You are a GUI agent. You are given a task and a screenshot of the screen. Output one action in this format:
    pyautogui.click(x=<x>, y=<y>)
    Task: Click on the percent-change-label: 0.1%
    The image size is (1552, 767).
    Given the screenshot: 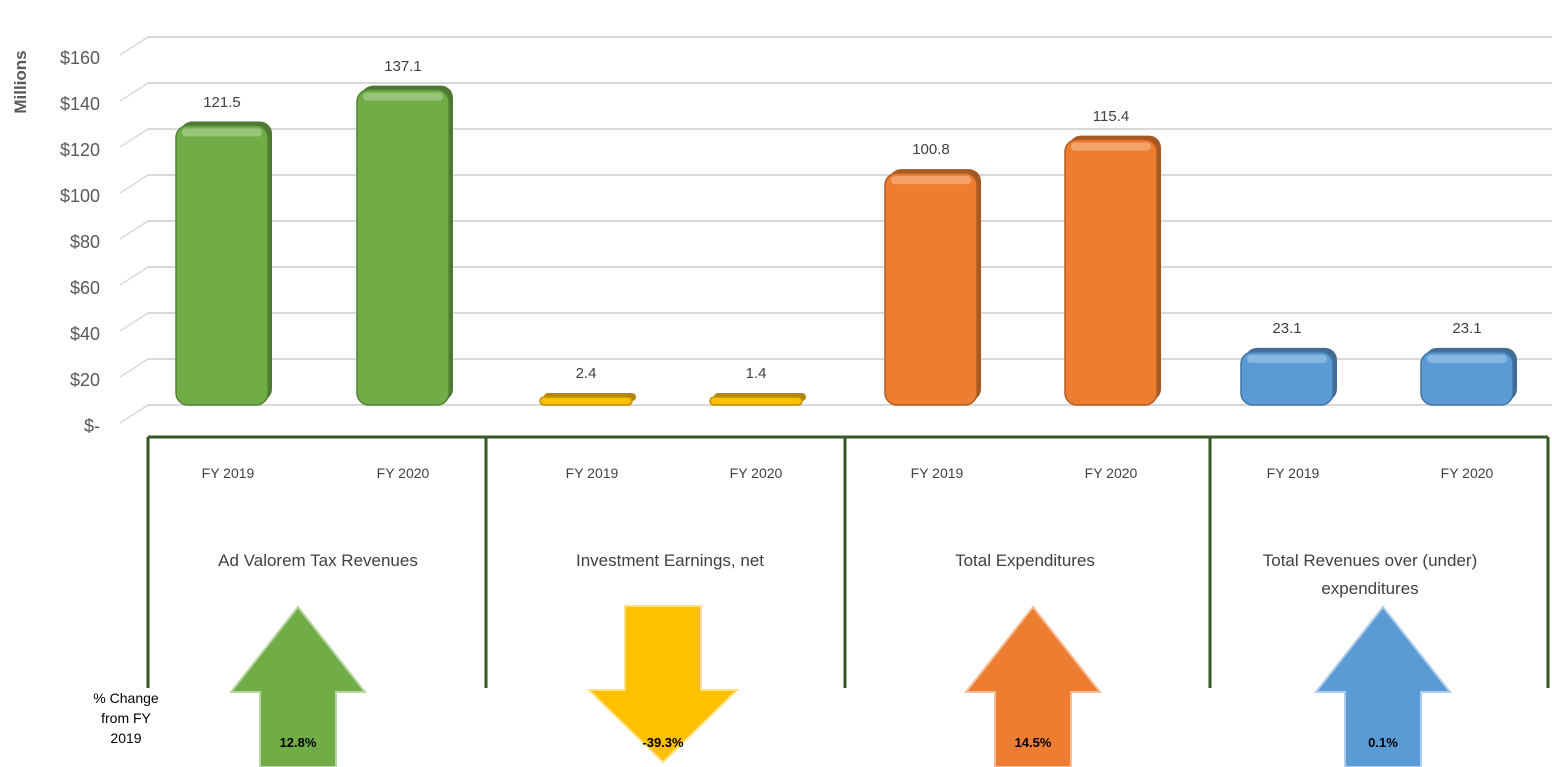 What is the action you would take?
    pyautogui.click(x=1383, y=742)
    